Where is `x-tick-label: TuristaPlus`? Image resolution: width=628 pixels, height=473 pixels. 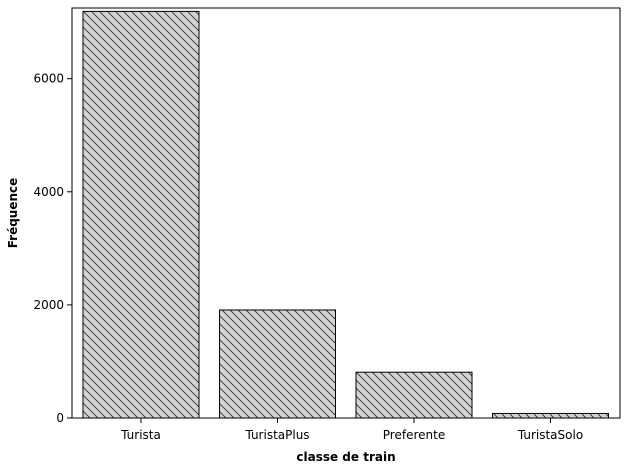
x-tick-label: TuristaPlus is located at coordinates (276, 435).